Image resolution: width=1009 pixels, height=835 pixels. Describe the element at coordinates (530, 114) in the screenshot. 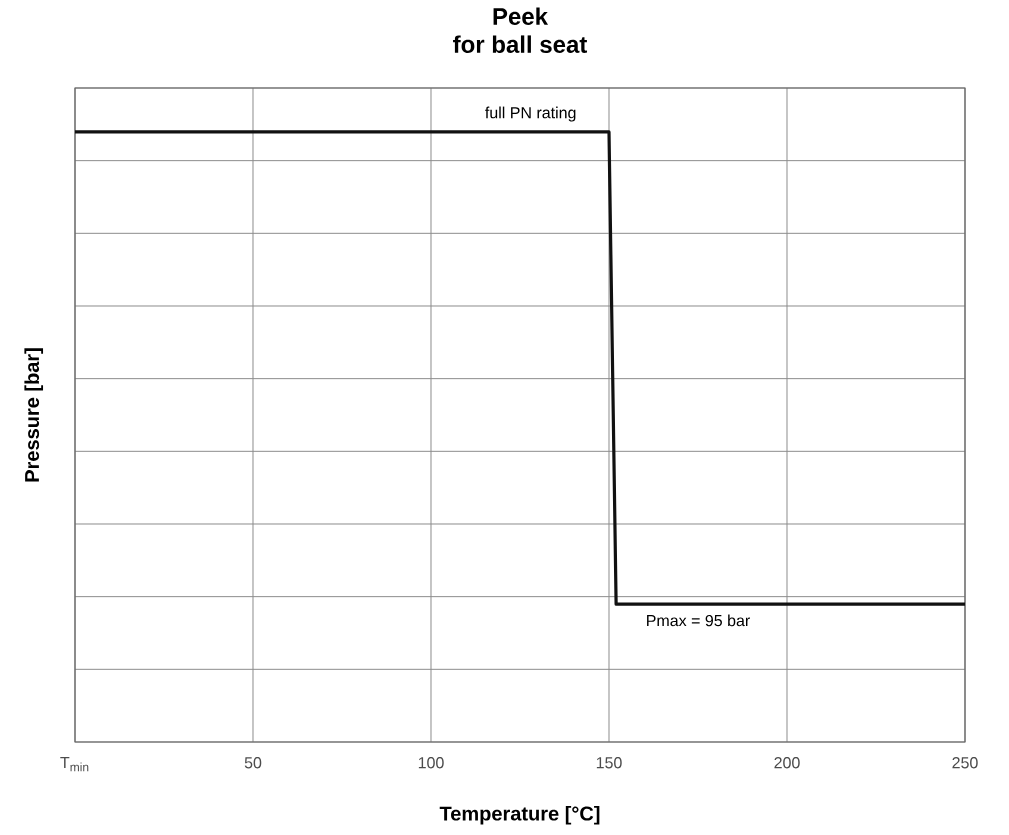

I see `annotation: full PN rating` at that location.